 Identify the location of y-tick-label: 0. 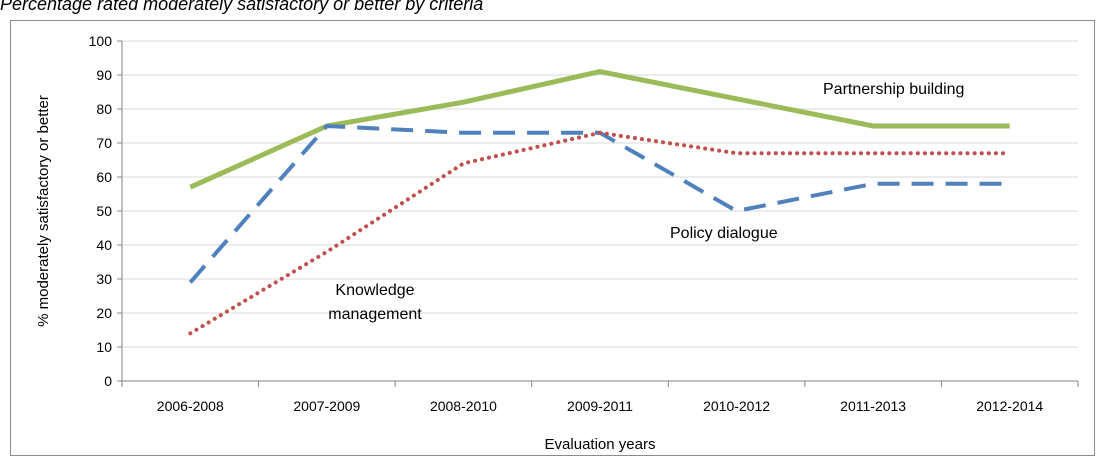
(108, 381).